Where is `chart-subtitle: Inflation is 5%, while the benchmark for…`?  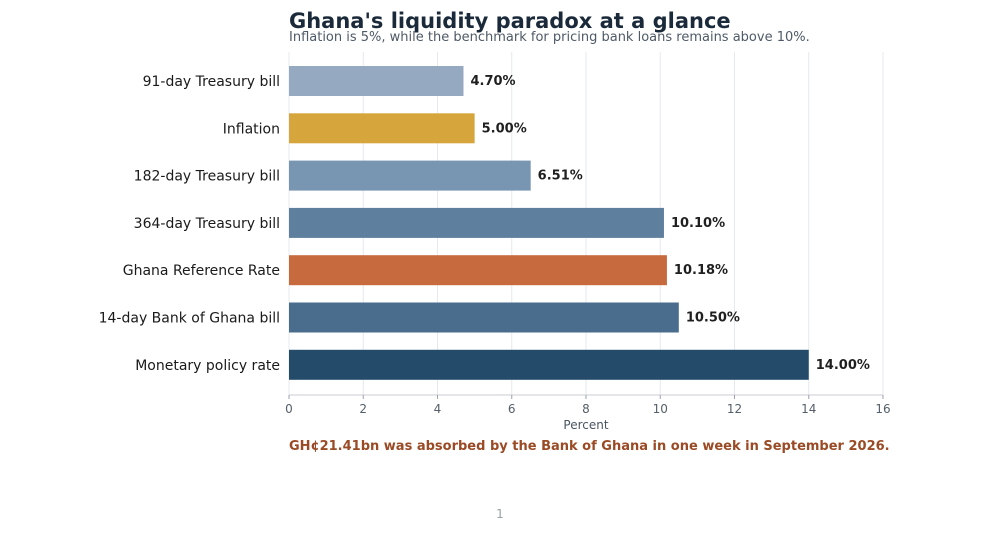
chart-subtitle: Inflation is 5%, while the benchmark for… is located at coordinates (549, 37).